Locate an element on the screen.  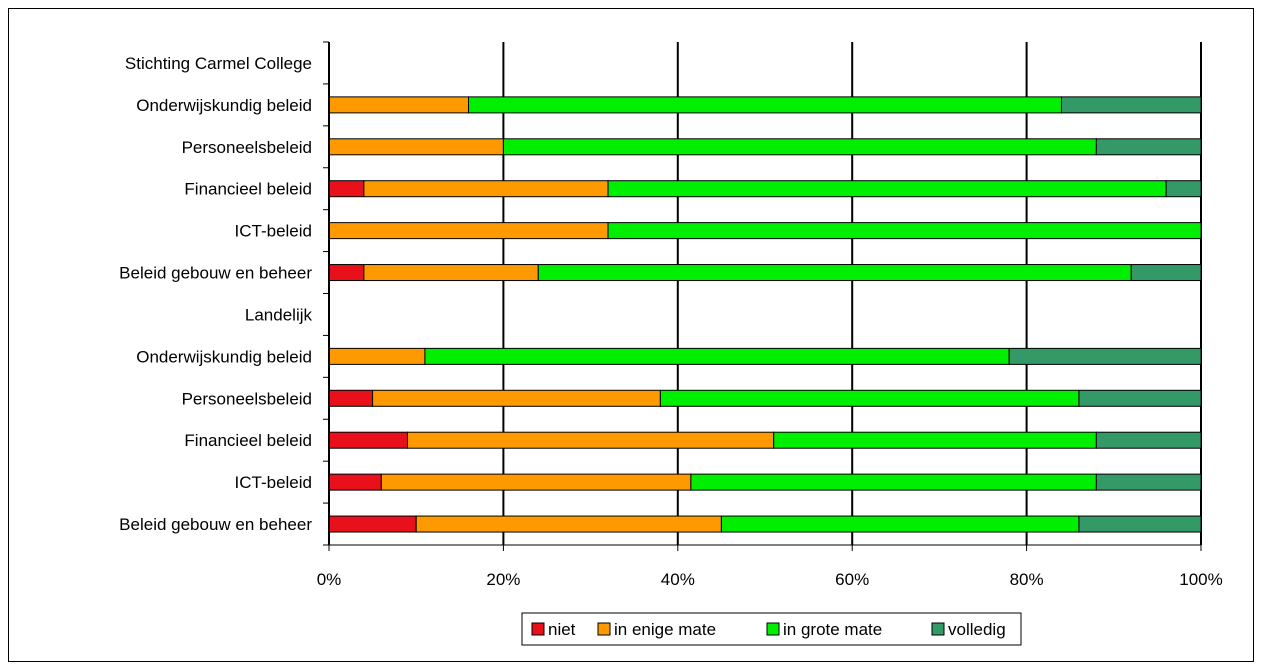
x-tick-label: 0% is located at coordinates (329, 579).